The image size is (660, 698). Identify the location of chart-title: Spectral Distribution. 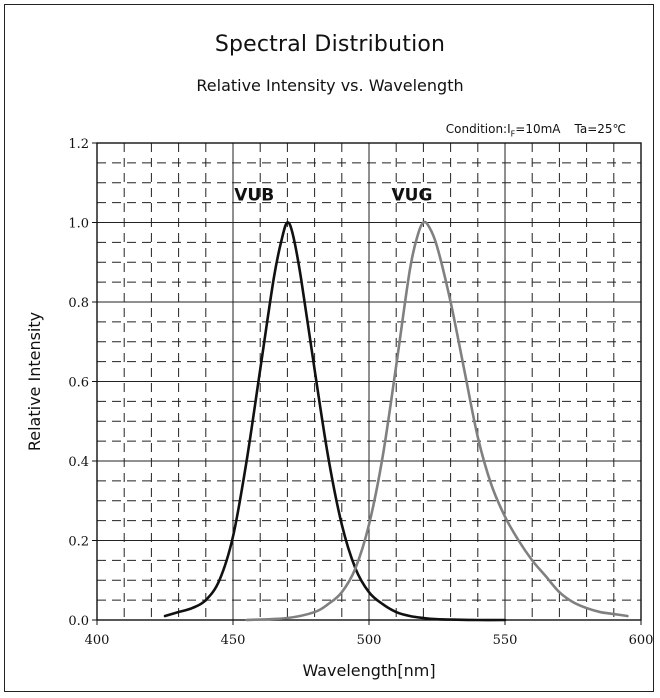
(330, 44).